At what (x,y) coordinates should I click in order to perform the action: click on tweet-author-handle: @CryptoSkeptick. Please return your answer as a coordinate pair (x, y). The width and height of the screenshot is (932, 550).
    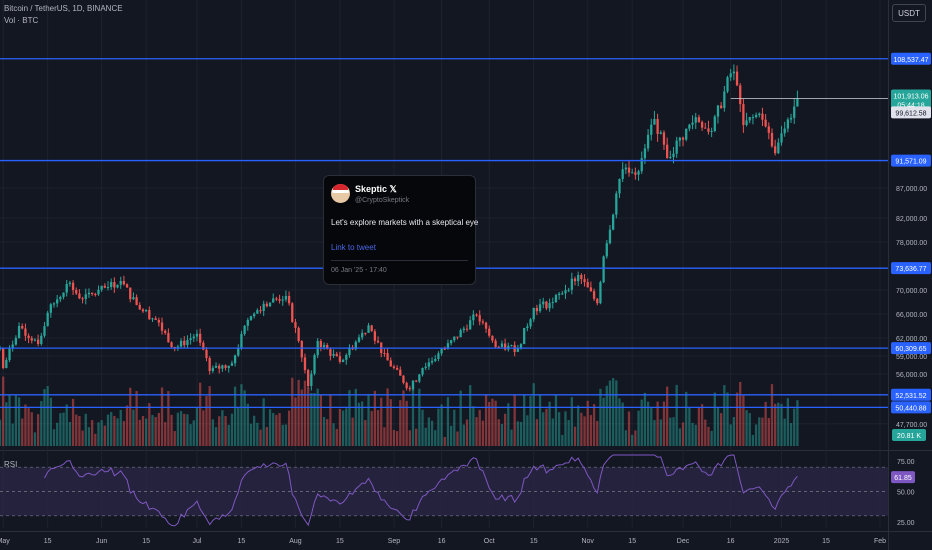
    Looking at the image, I should click on (382, 200).